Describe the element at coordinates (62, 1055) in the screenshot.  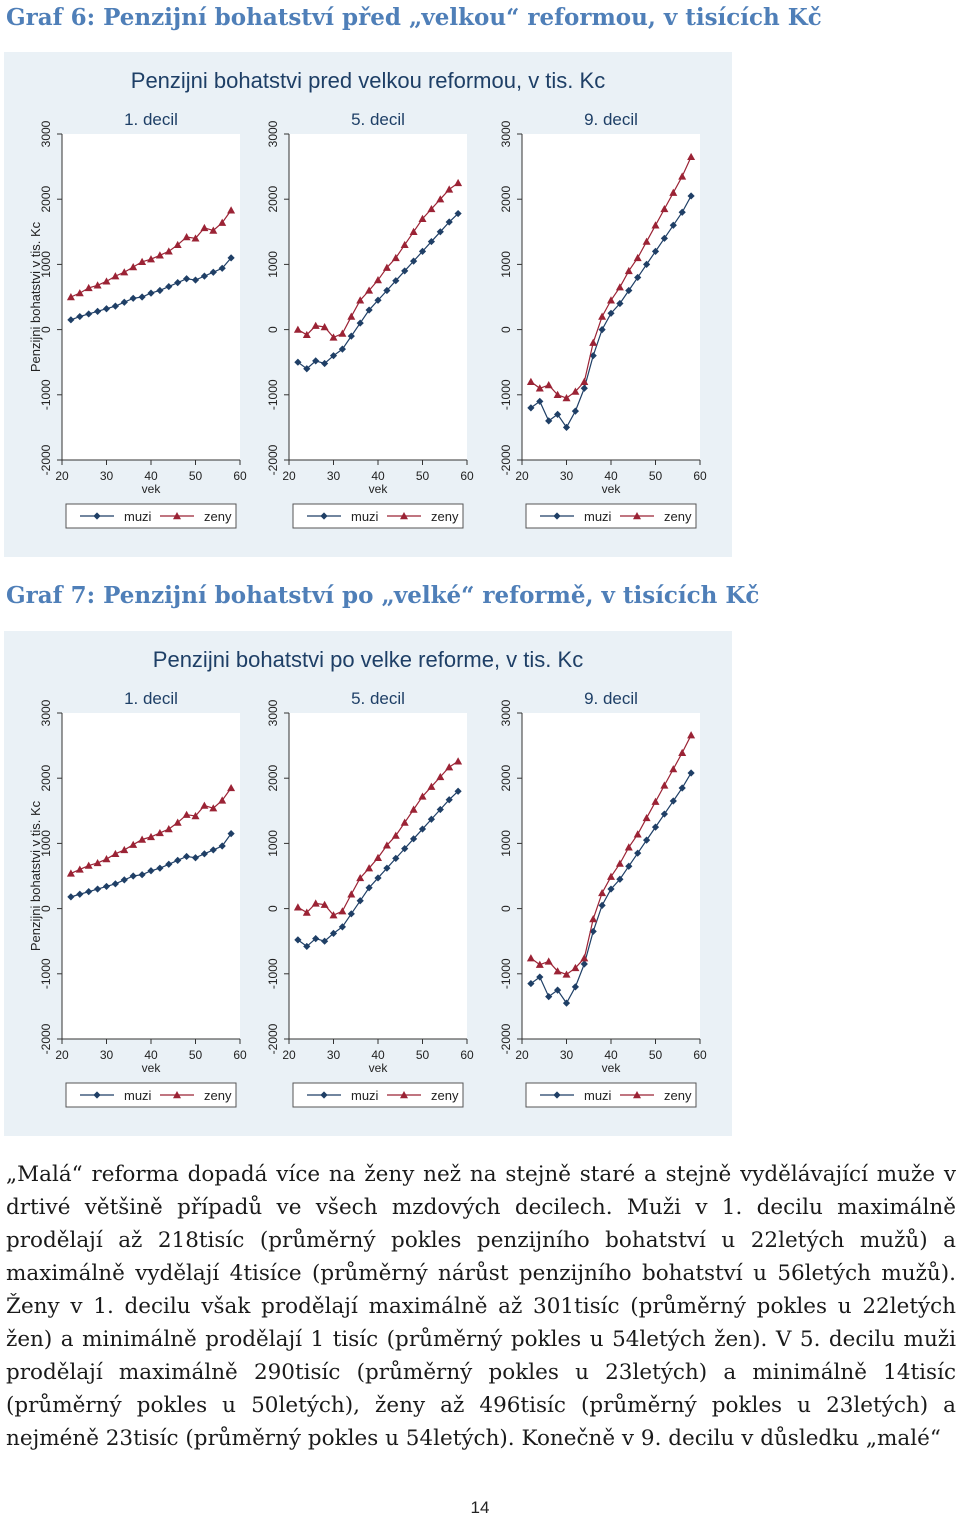
I see `x-tick-label: 20` at that location.